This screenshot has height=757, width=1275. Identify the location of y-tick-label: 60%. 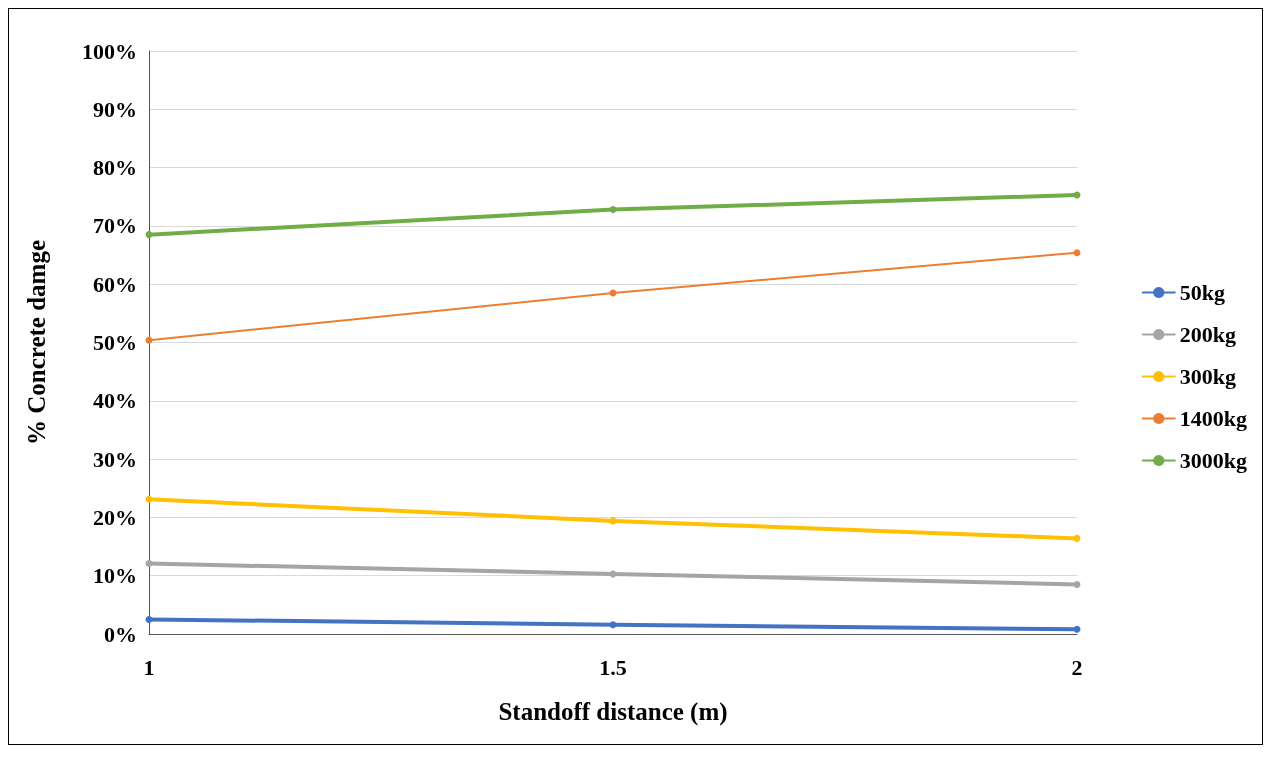
(115, 284).